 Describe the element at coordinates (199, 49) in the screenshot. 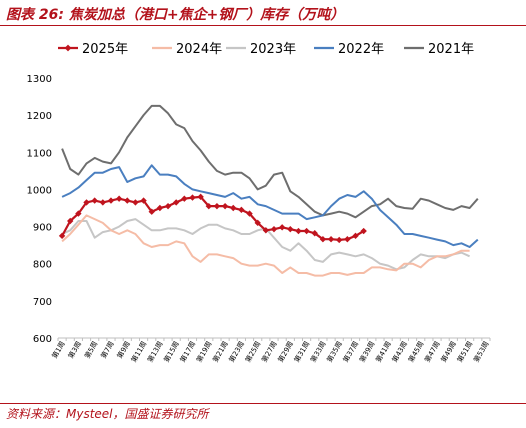

I see `legend-label: 2024年` at that location.